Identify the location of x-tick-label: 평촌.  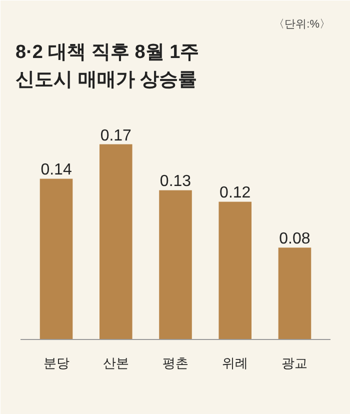
(175, 363).